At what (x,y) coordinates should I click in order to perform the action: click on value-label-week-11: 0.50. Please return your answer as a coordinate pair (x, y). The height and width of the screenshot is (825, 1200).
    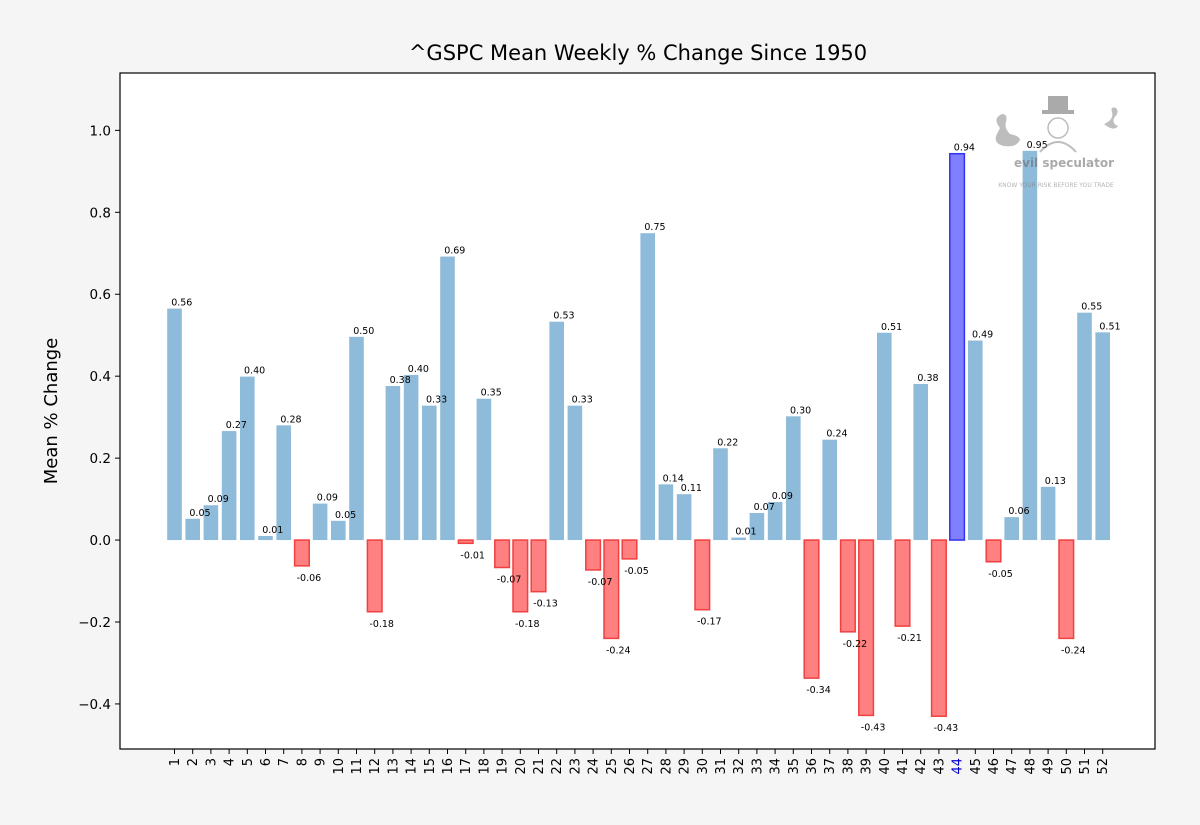
    Looking at the image, I should click on (363, 331).